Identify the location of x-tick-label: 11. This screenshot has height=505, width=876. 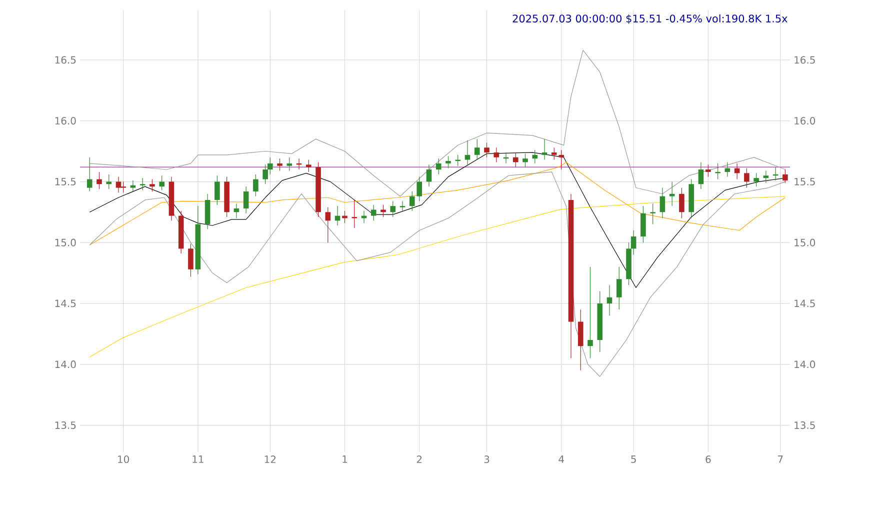
(198, 459).